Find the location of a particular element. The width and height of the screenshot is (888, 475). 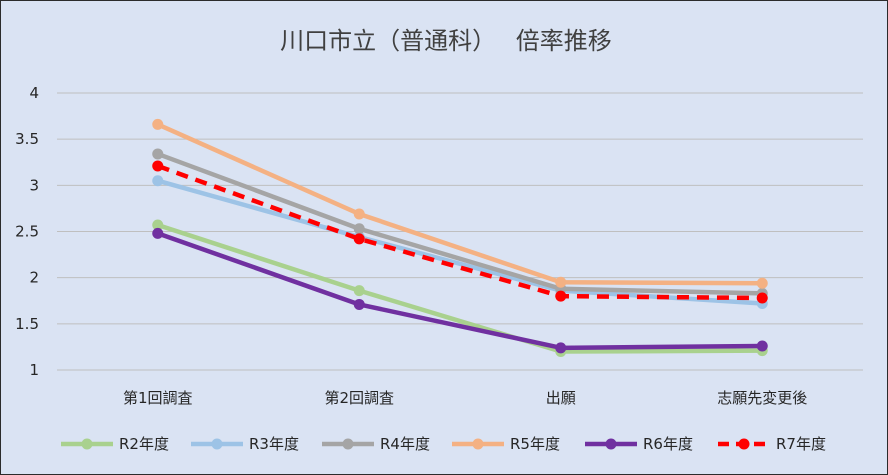

legend-label: R2年度 is located at coordinates (144, 444).